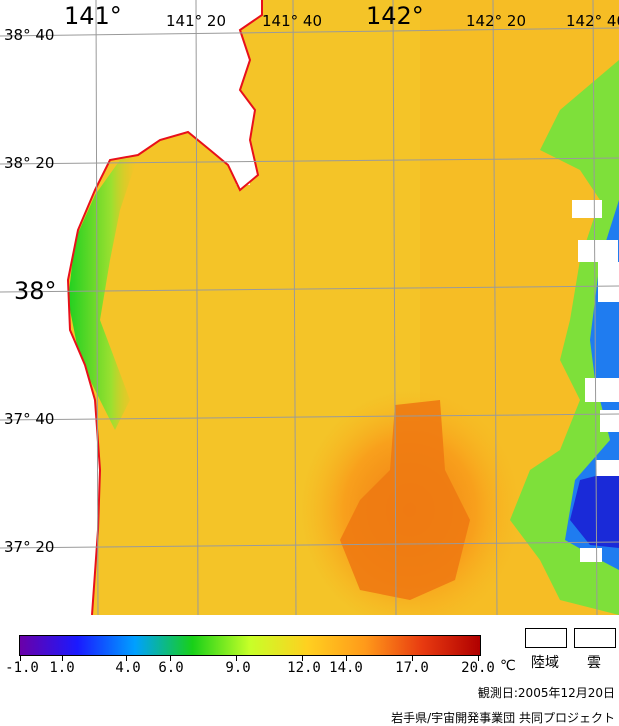  What do you see at coordinates (22, 668) in the screenshot?
I see `legend-tick-label: -1.0` at bounding box center [22, 668].